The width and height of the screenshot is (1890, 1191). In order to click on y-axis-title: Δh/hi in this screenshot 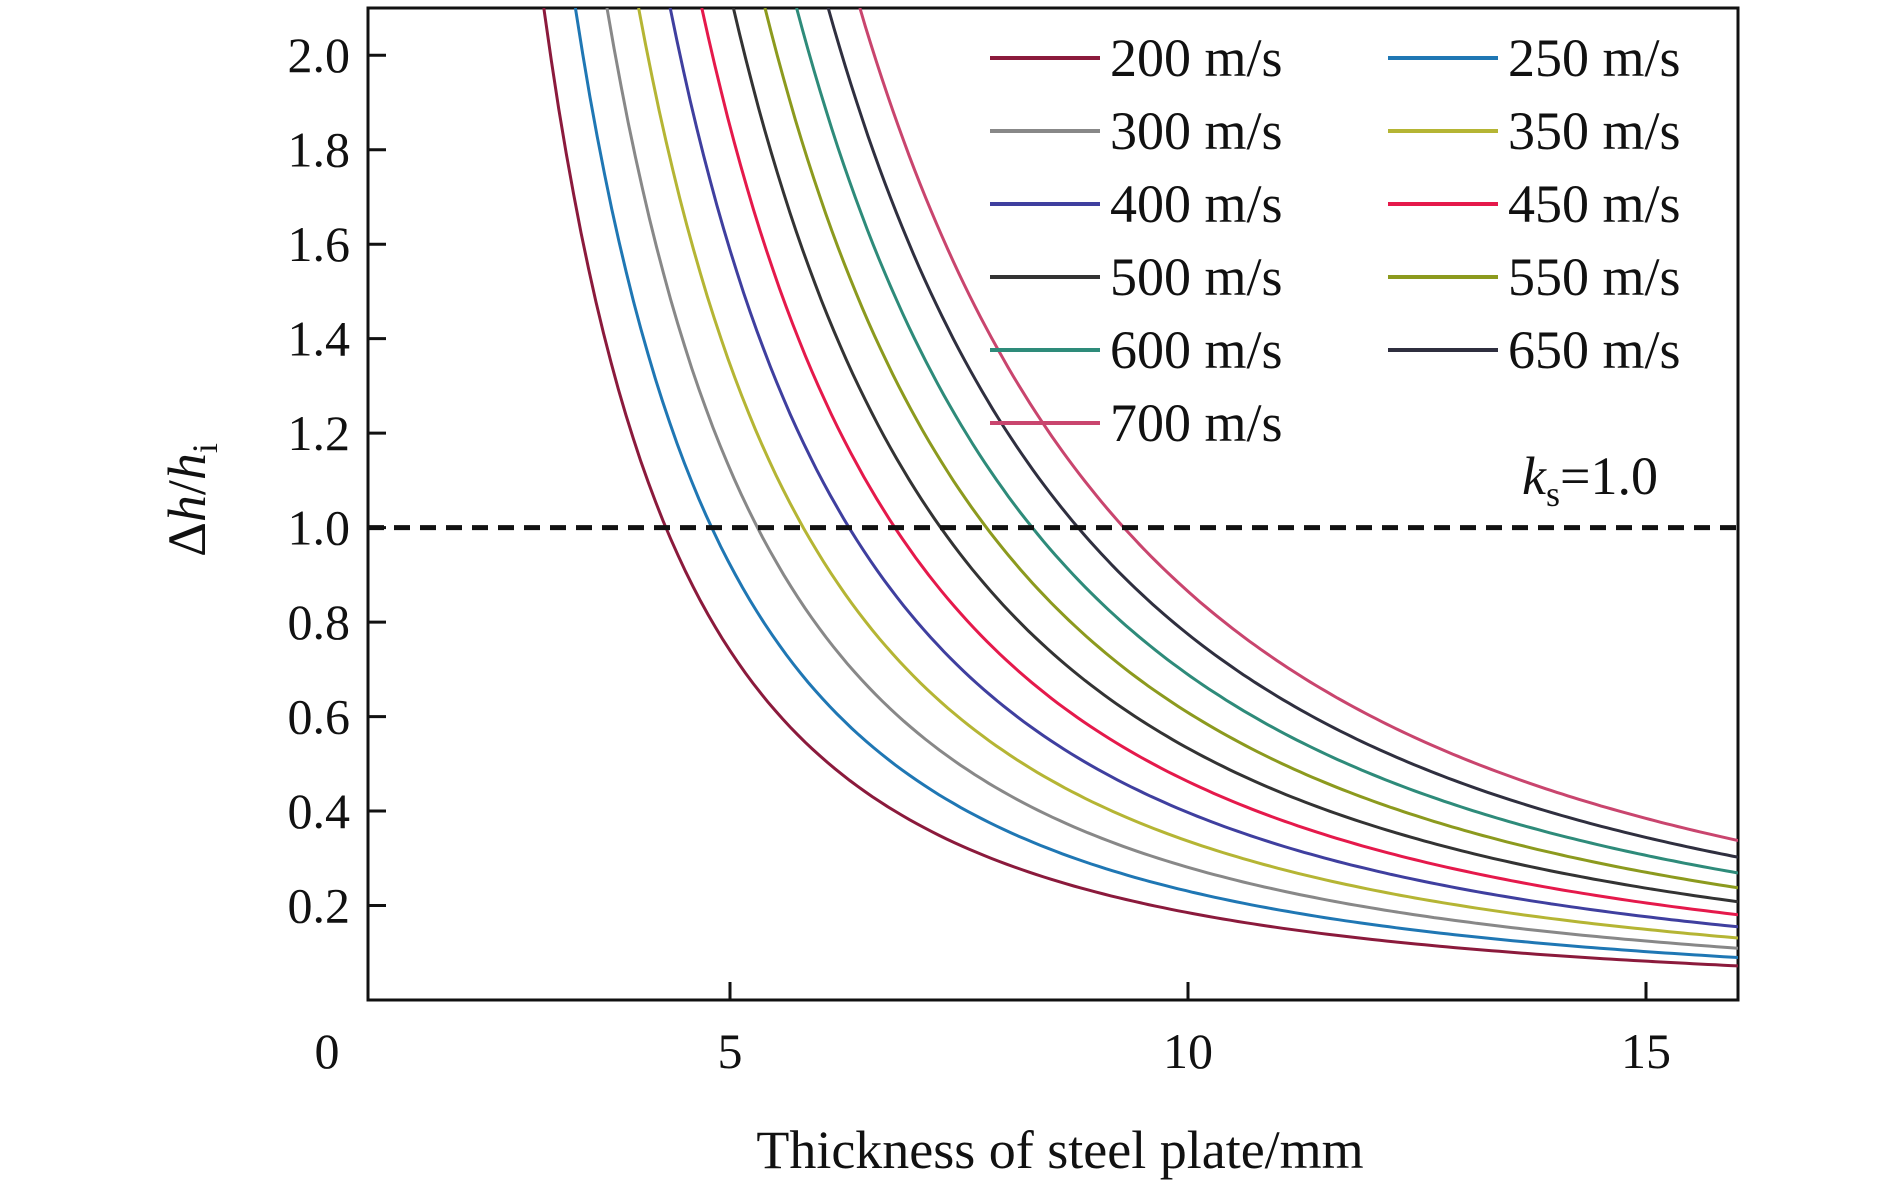, I will do `click(191, 500)`.